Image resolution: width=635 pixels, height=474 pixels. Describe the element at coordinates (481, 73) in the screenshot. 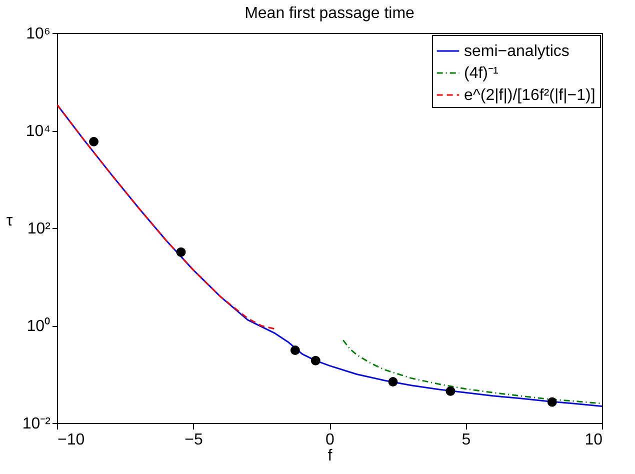

I see `legend-label: (4f)⁻¹` at that location.